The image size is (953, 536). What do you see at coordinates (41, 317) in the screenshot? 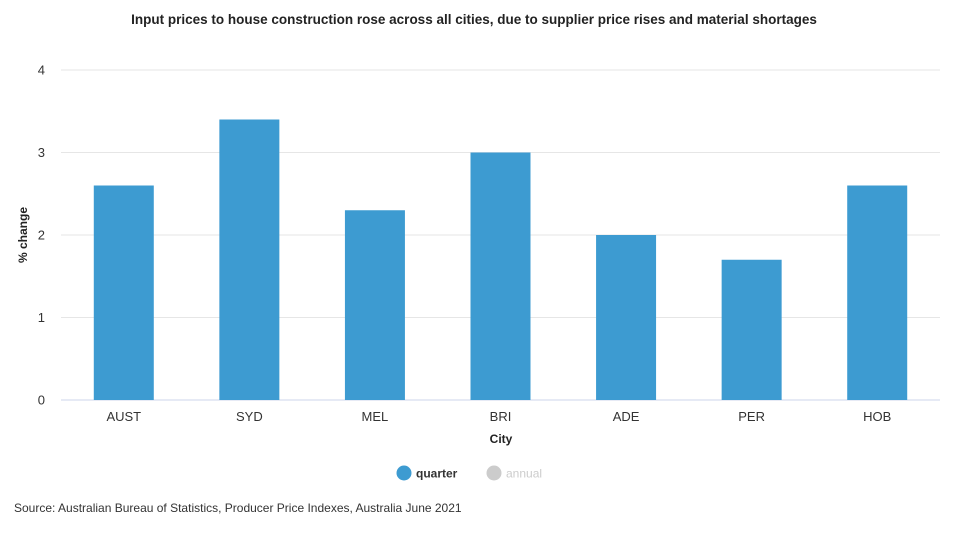
I see `y-tick-label: 1` at bounding box center [41, 317].